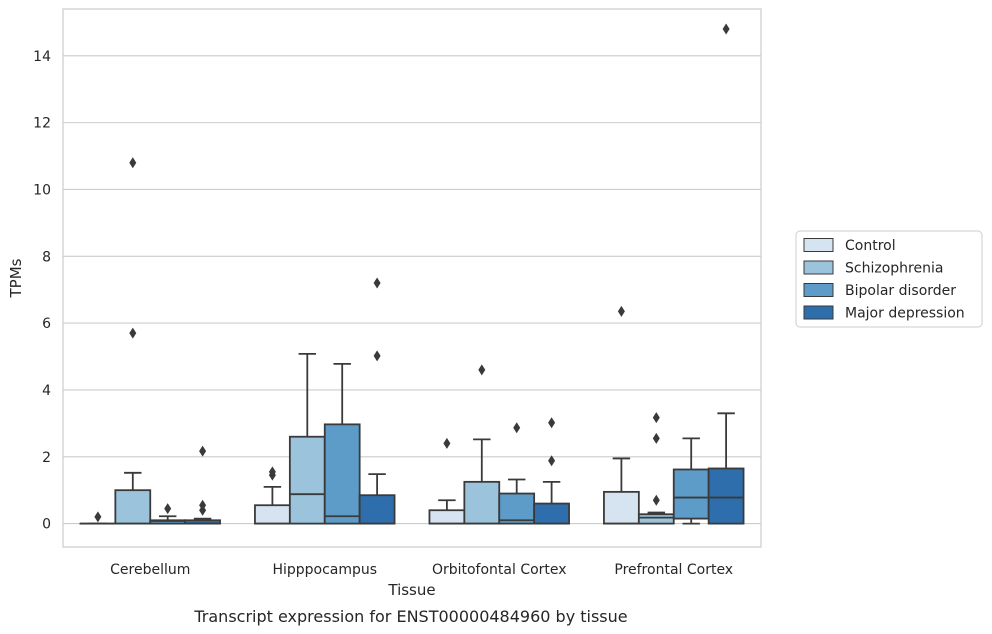 The width and height of the screenshot is (992, 634). I want to click on y-tick-label: 0, so click(46, 525).